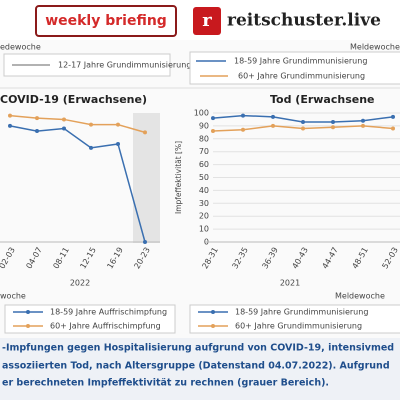 Image resolution: width=400 pixels, height=404 pixels. I want to click on badge-box, so click(106, 21).